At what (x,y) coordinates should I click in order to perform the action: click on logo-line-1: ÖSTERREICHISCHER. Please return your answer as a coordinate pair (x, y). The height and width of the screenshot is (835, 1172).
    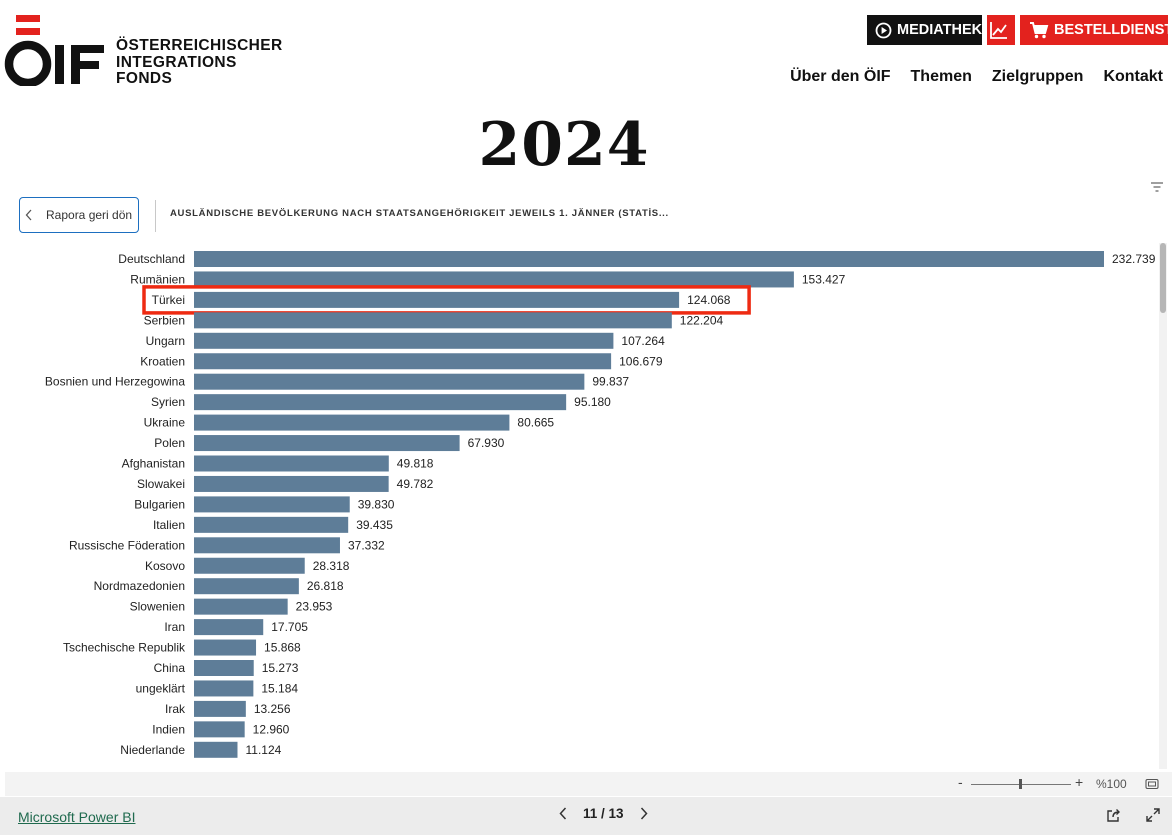
    Looking at the image, I should click on (199, 45).